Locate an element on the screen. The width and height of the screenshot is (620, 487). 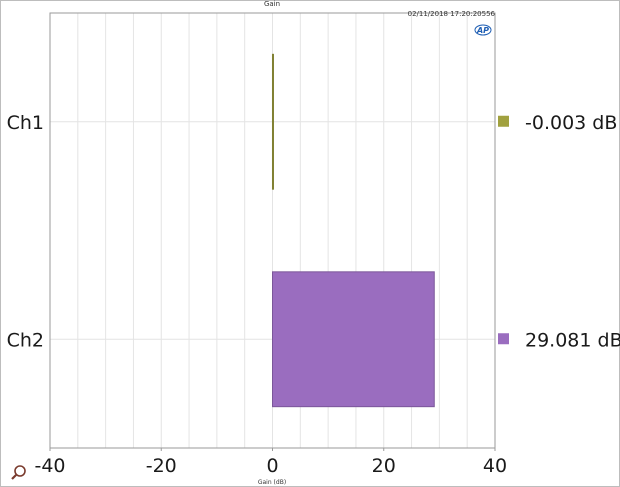
timestamp: 02/11/2018 17:20:20556 is located at coordinates (452, 14).